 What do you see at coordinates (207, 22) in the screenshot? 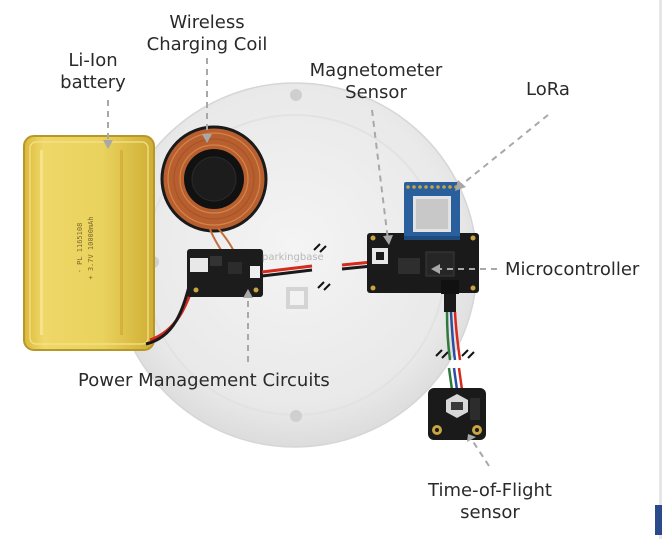
I see `label-coil-line1: Wireless` at bounding box center [207, 22].